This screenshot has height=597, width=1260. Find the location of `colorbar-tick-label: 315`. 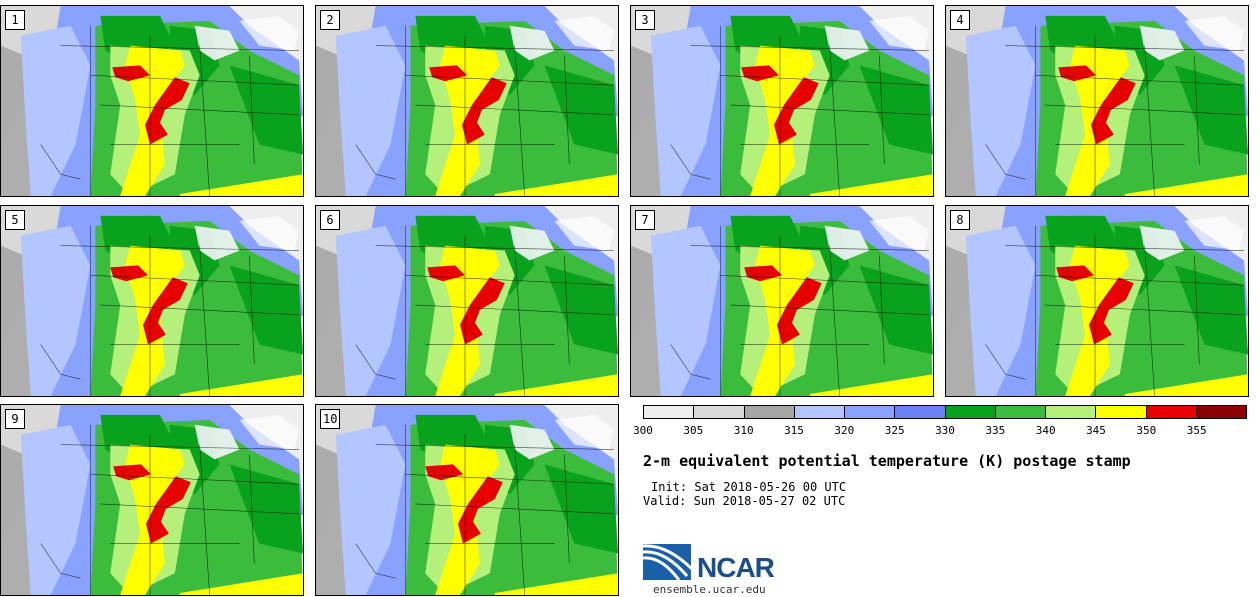

colorbar-tick-label: 315 is located at coordinates (794, 430).